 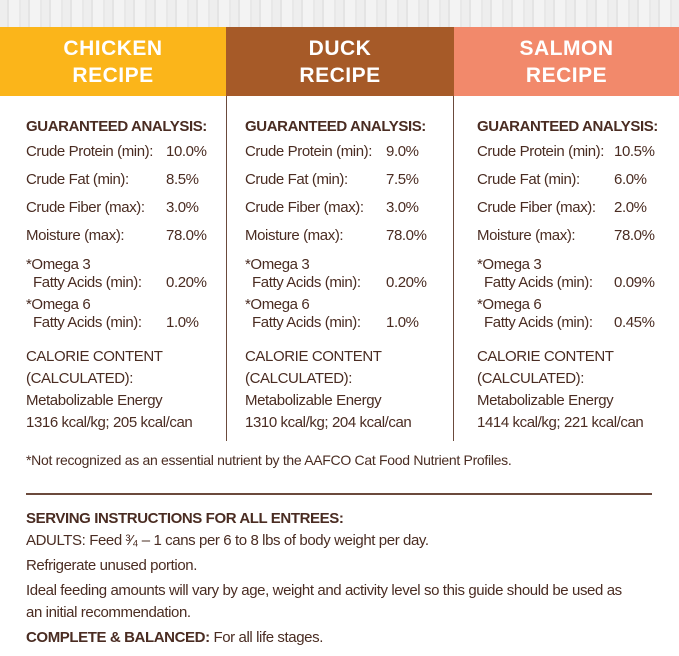 I want to click on calorie-line: 1414 kcal/kg; 221 kcal/can, so click(x=560, y=422).